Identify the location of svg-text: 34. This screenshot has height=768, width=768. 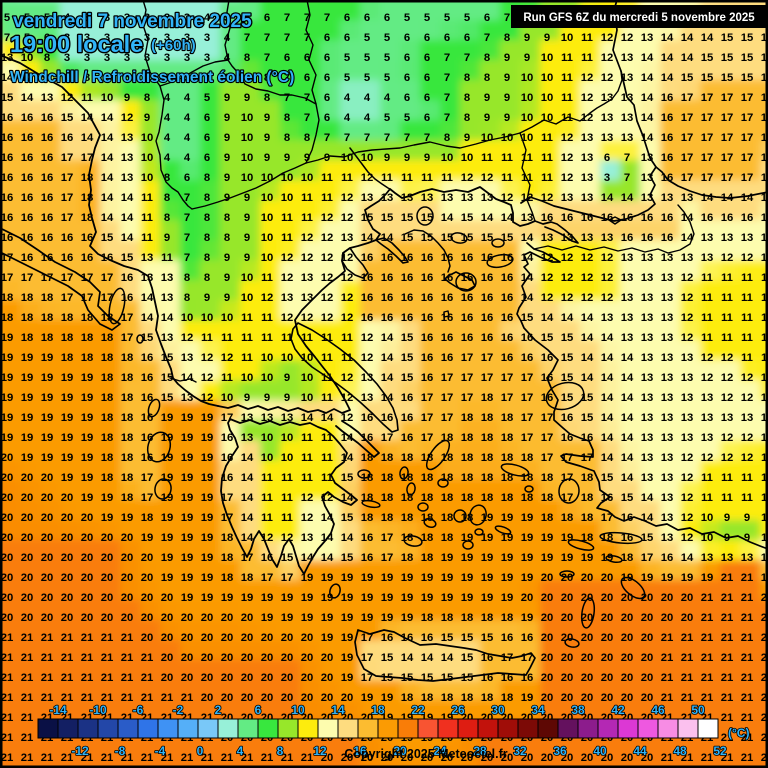
(538, 710).